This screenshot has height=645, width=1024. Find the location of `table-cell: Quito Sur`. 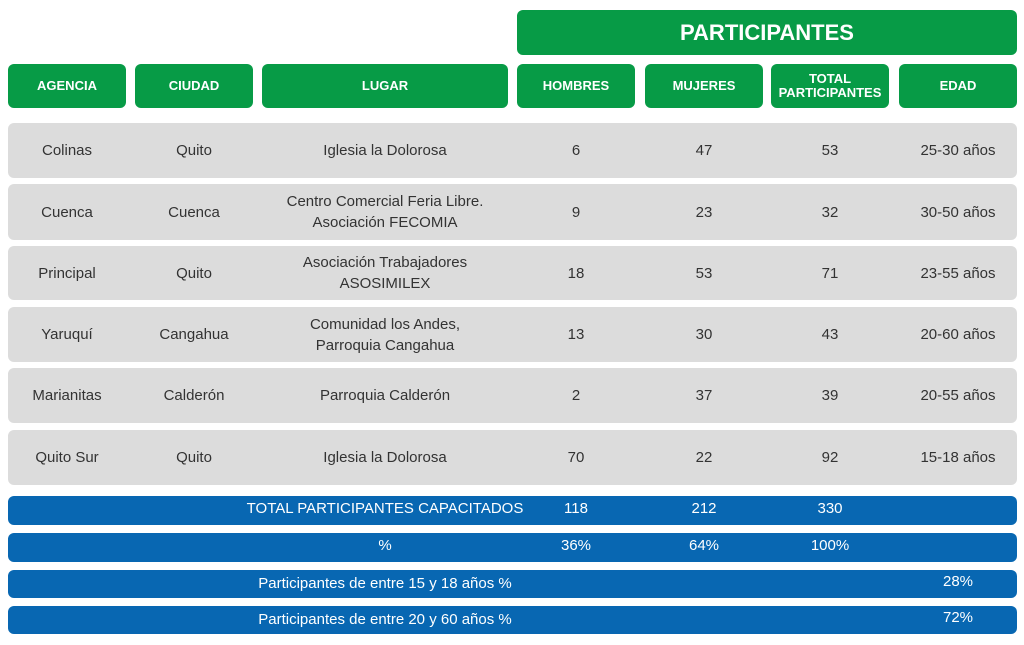

table-cell: Quito Sur is located at coordinates (67, 457).